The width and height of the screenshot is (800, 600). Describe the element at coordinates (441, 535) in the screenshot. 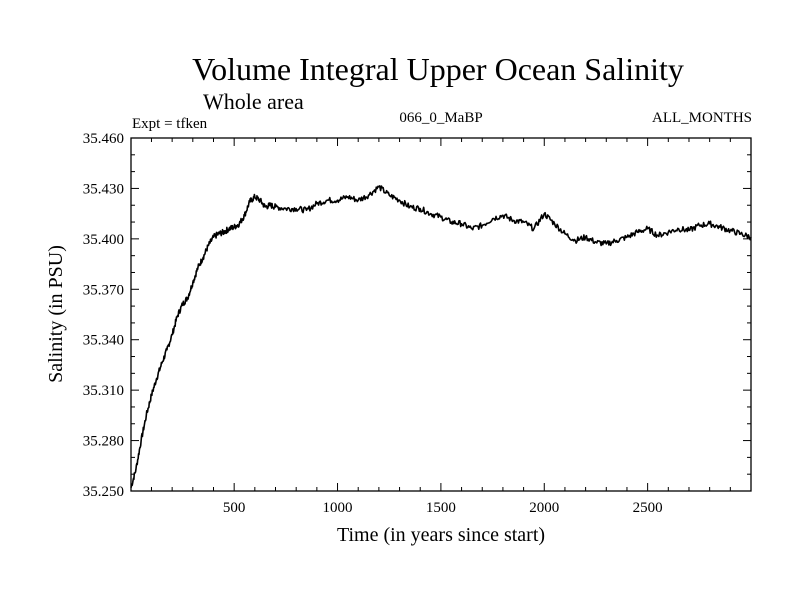

I see `x-axis-label: Time (in years since start)` at that location.